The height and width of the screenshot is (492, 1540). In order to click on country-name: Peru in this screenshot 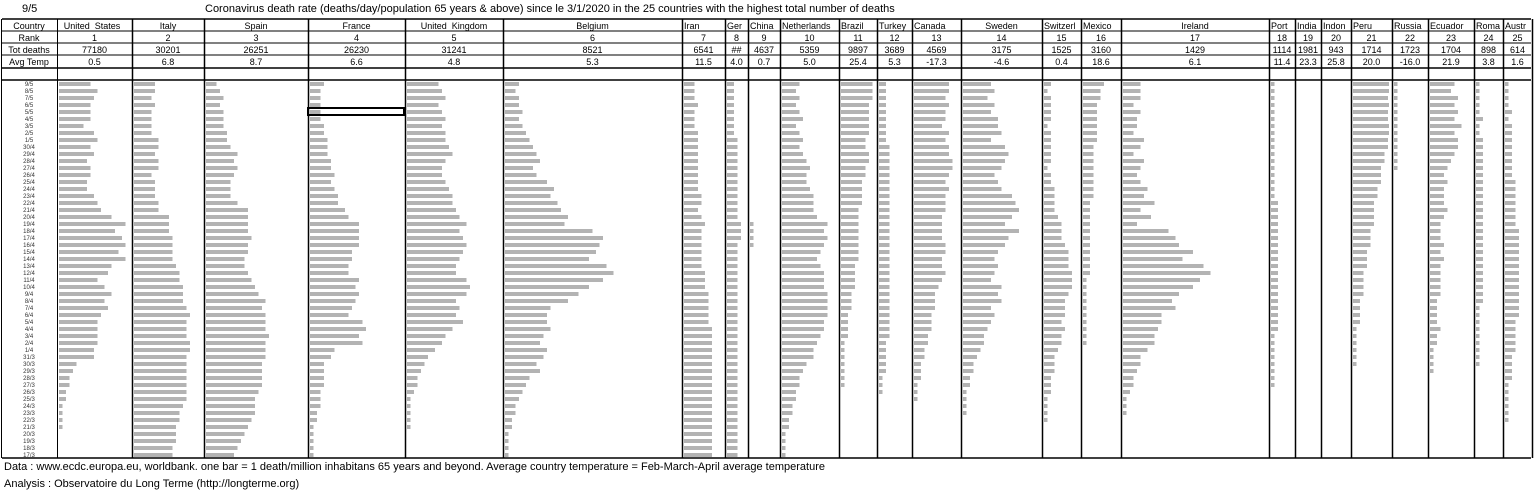, I will do `click(1362, 26)`.